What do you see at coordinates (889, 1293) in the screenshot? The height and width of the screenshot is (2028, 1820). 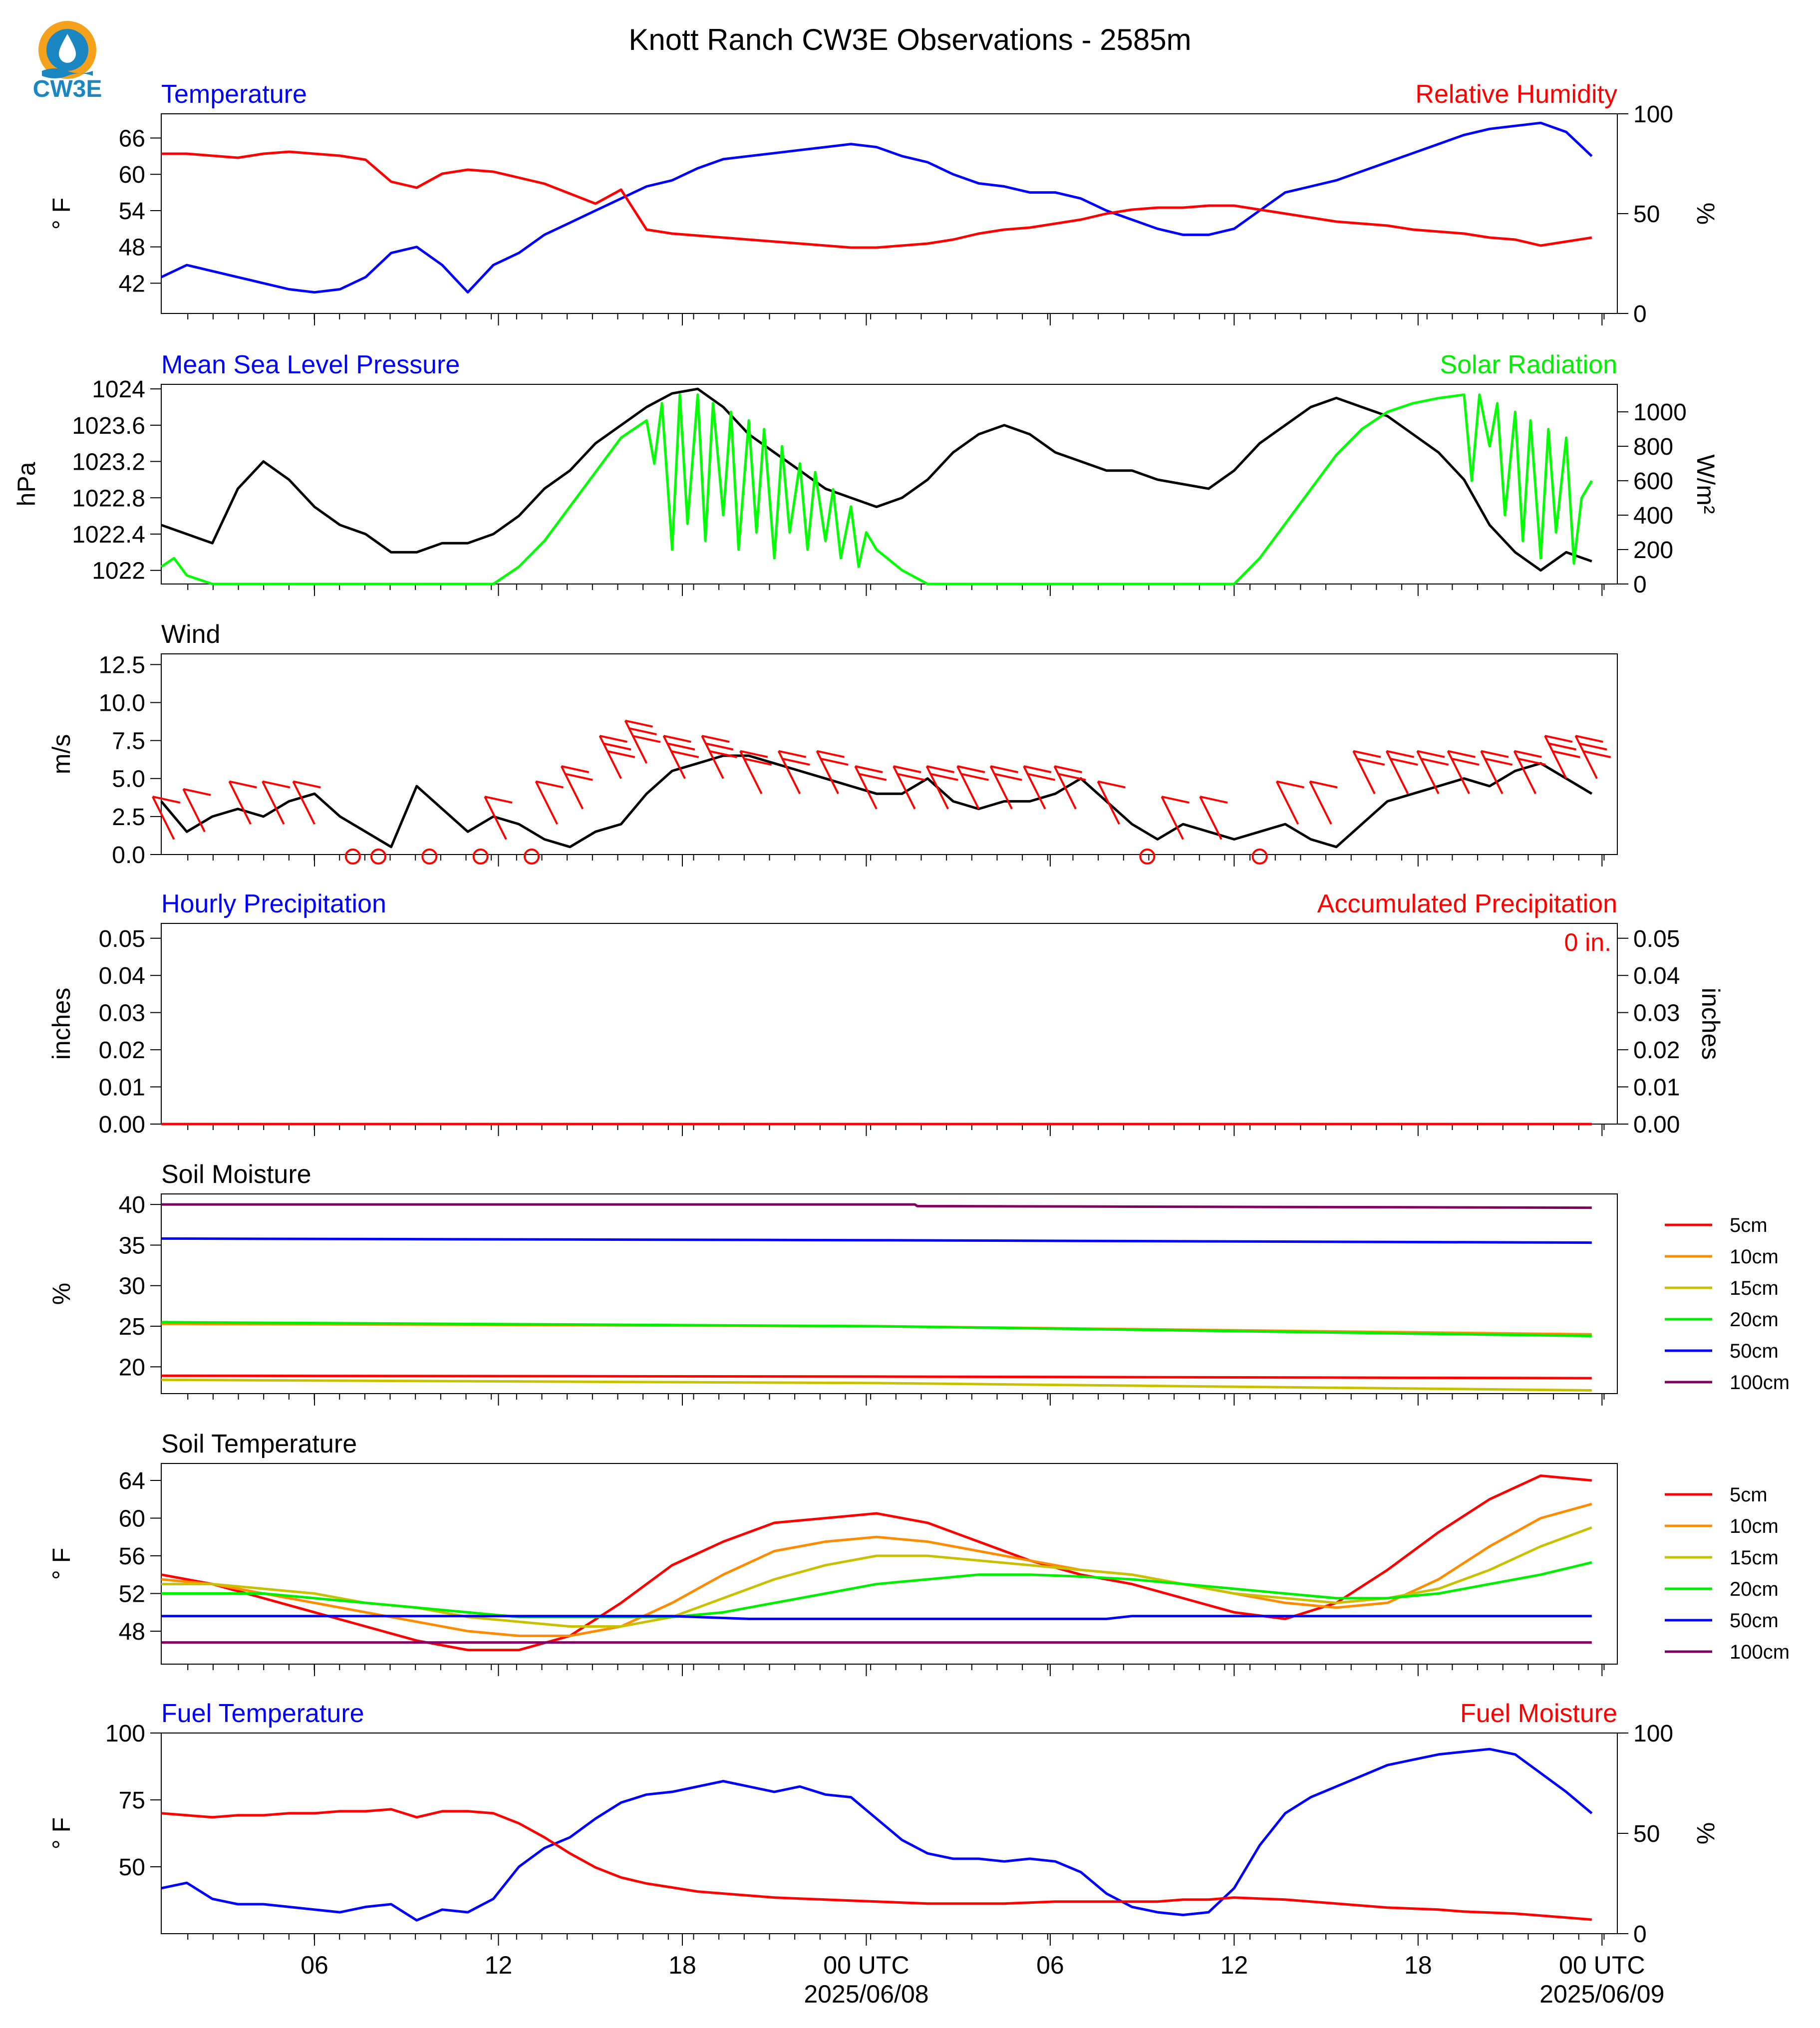 I see `panel-soil_moisture-frame` at bounding box center [889, 1293].